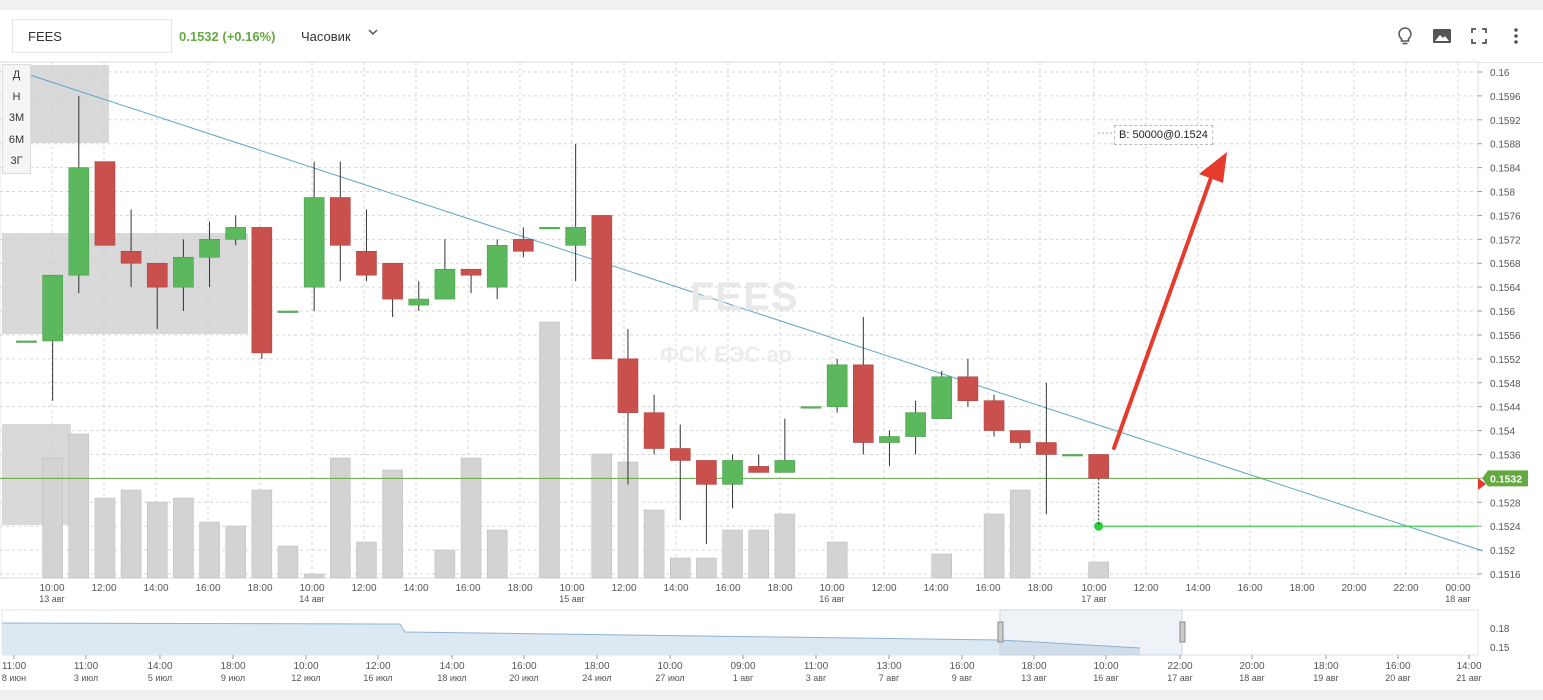 The image size is (1543, 700). I want to click on navigator-x-time: 16:00, so click(961, 666).